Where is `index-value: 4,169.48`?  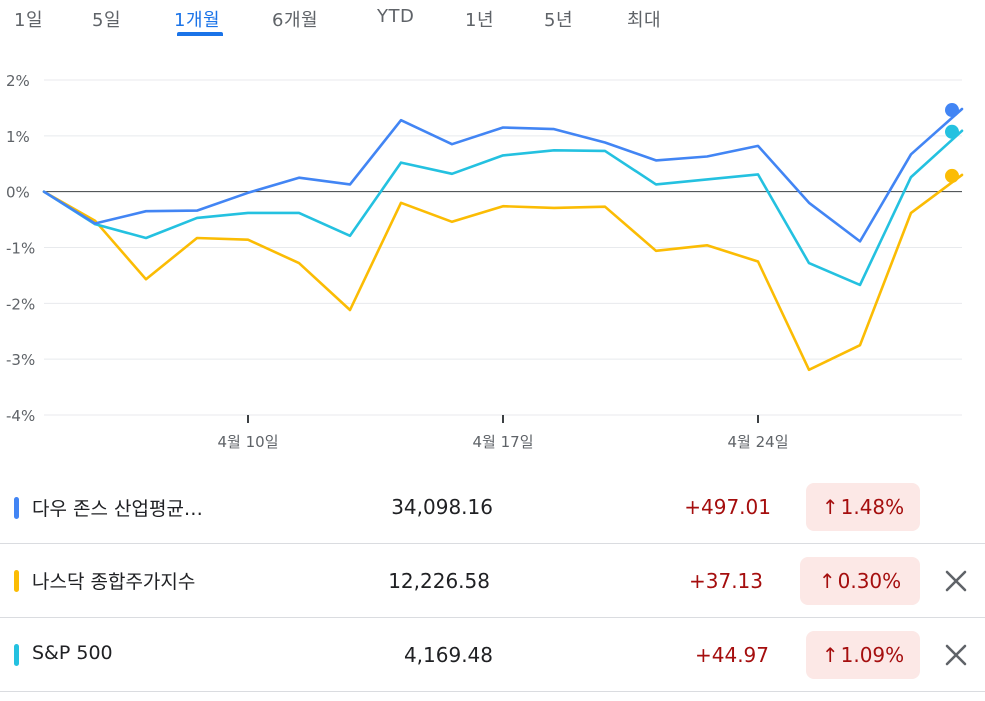
index-value: 4,169.48 is located at coordinates (448, 655).